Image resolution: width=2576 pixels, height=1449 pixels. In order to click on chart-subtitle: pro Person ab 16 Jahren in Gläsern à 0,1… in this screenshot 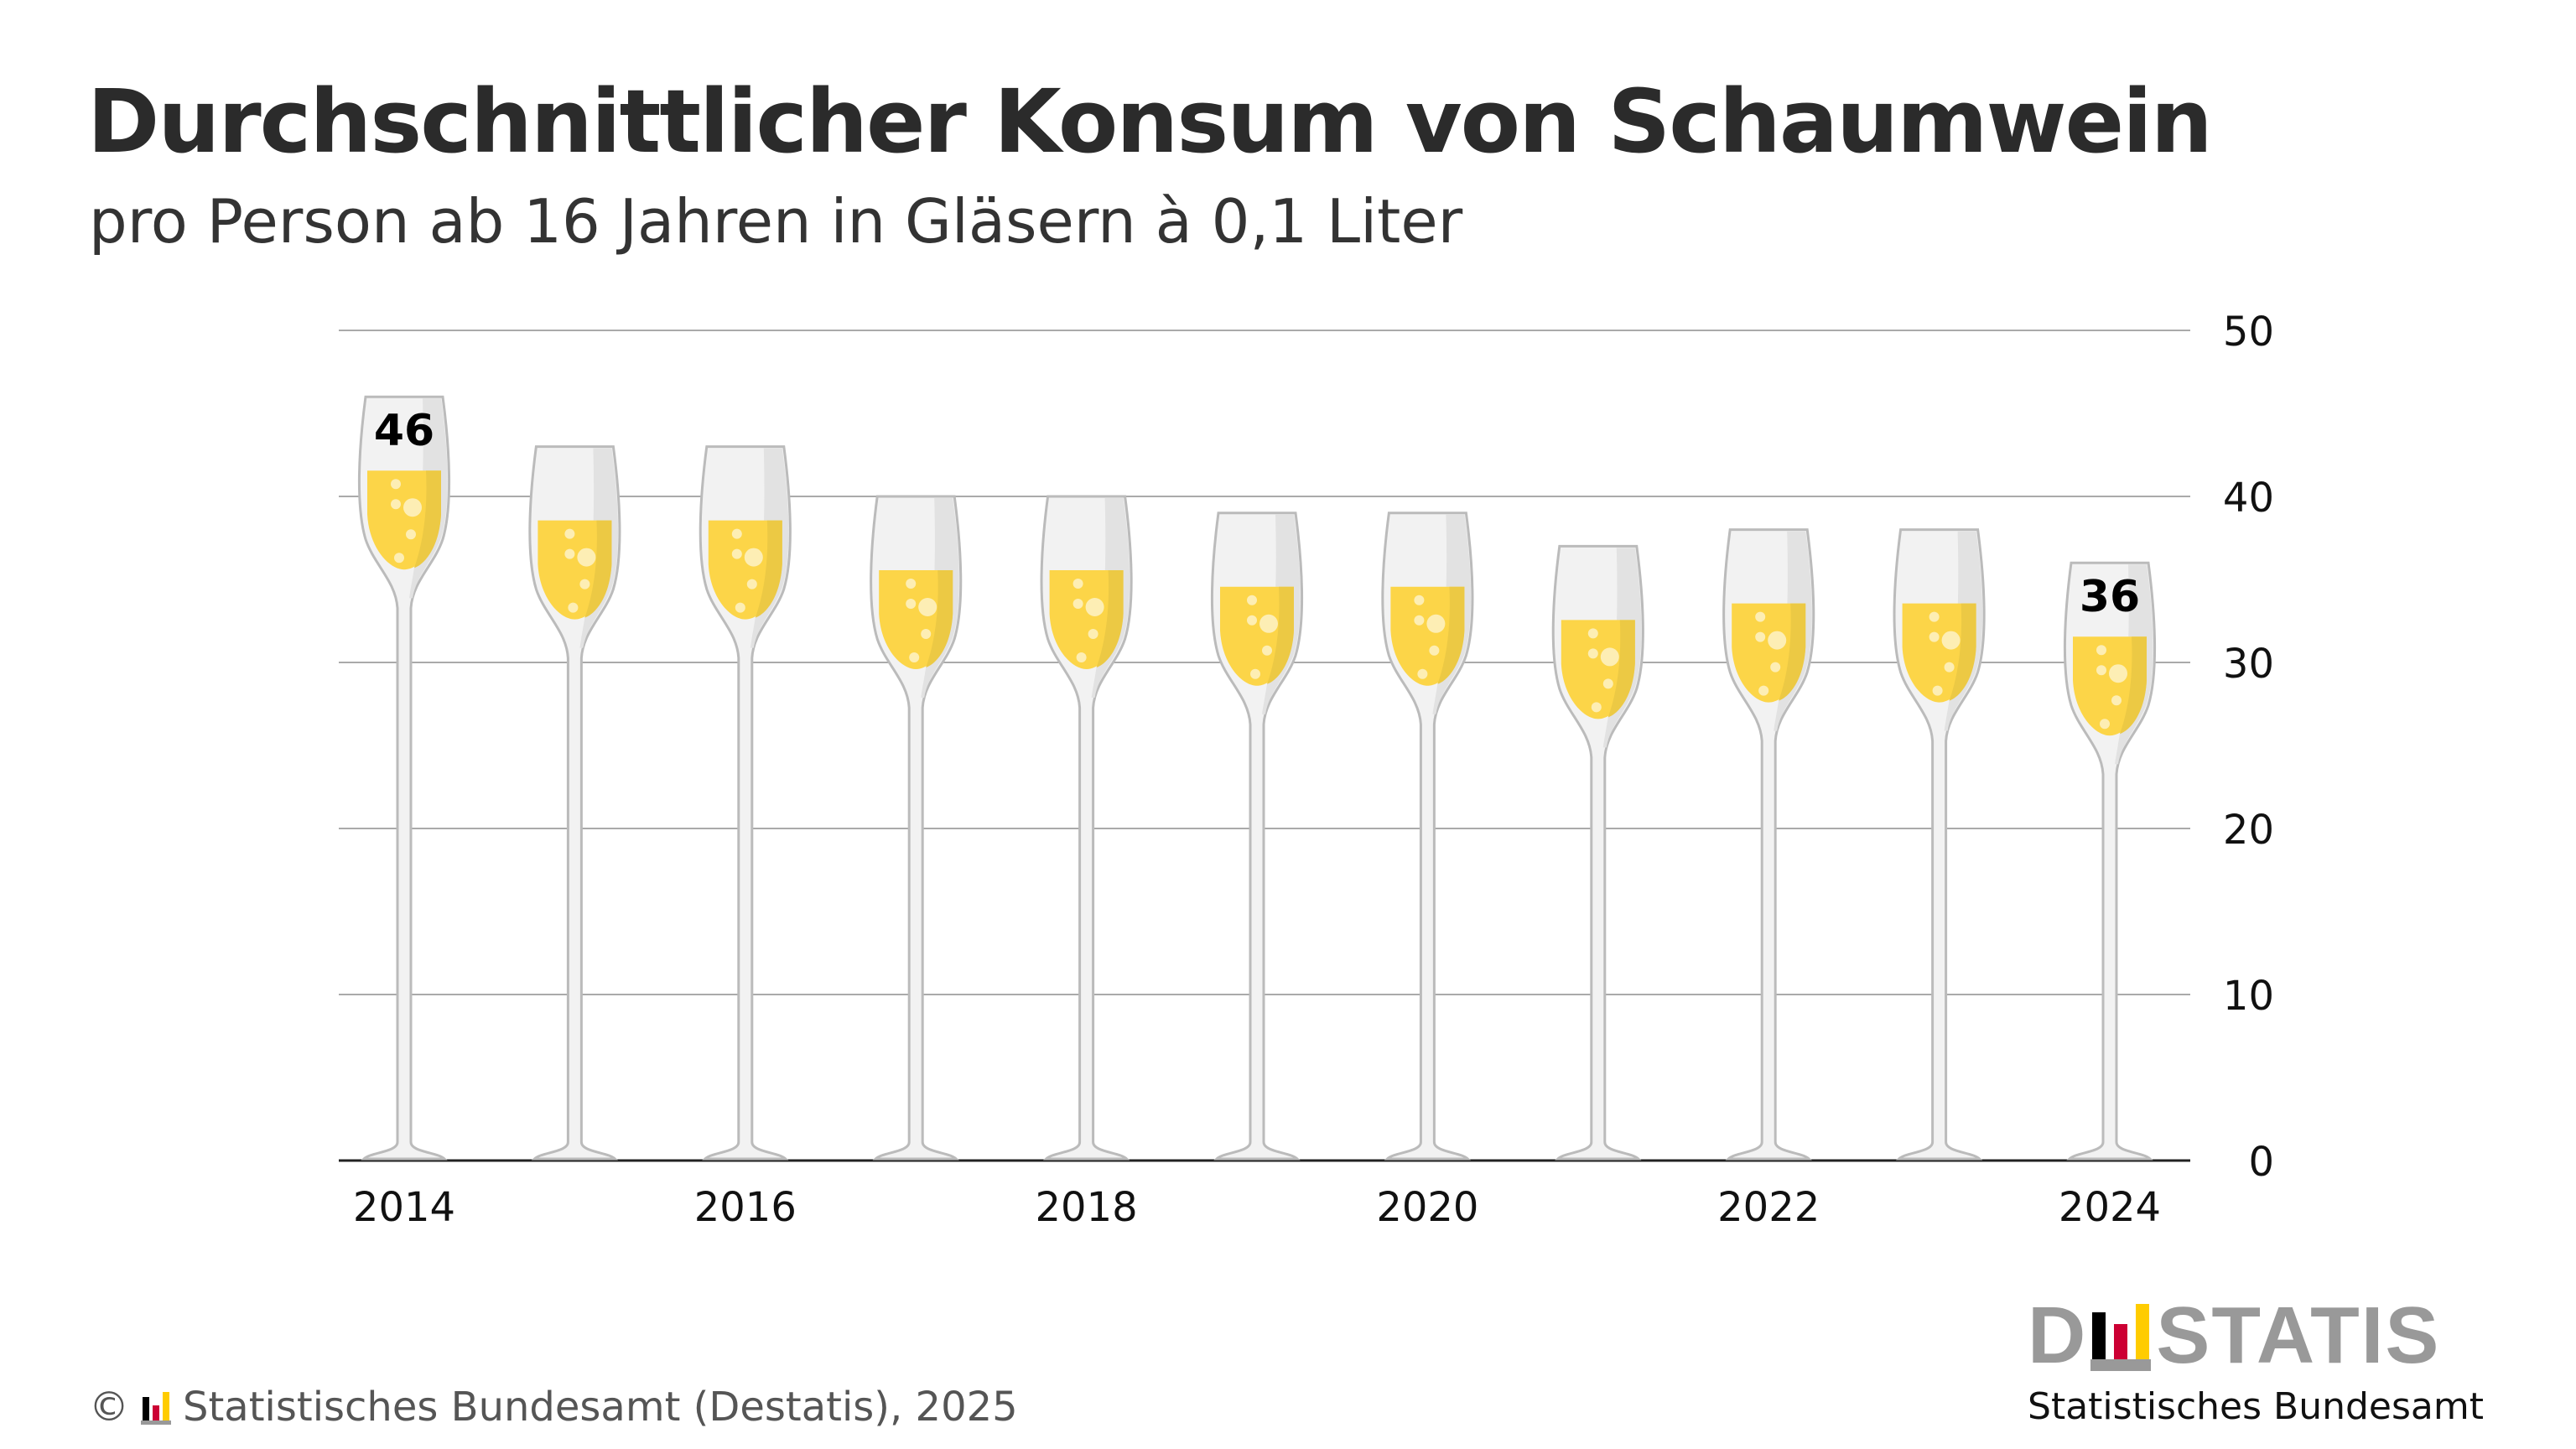, I will do `click(776, 221)`.